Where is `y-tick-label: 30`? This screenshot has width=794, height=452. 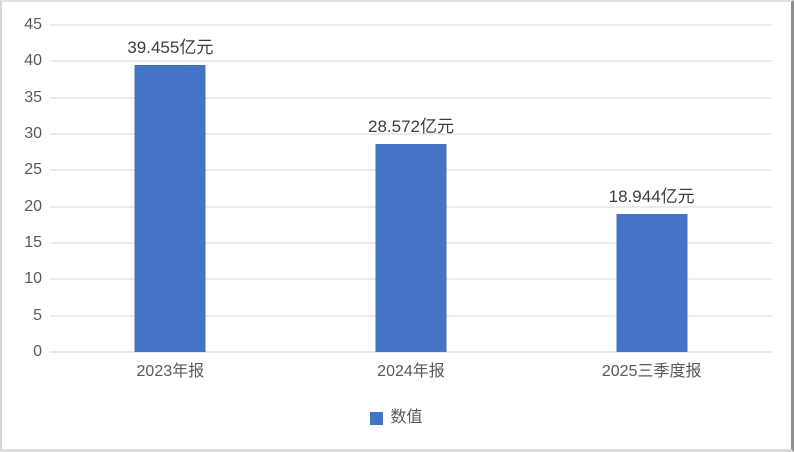
y-tick-label: 30 is located at coordinates (33, 133).